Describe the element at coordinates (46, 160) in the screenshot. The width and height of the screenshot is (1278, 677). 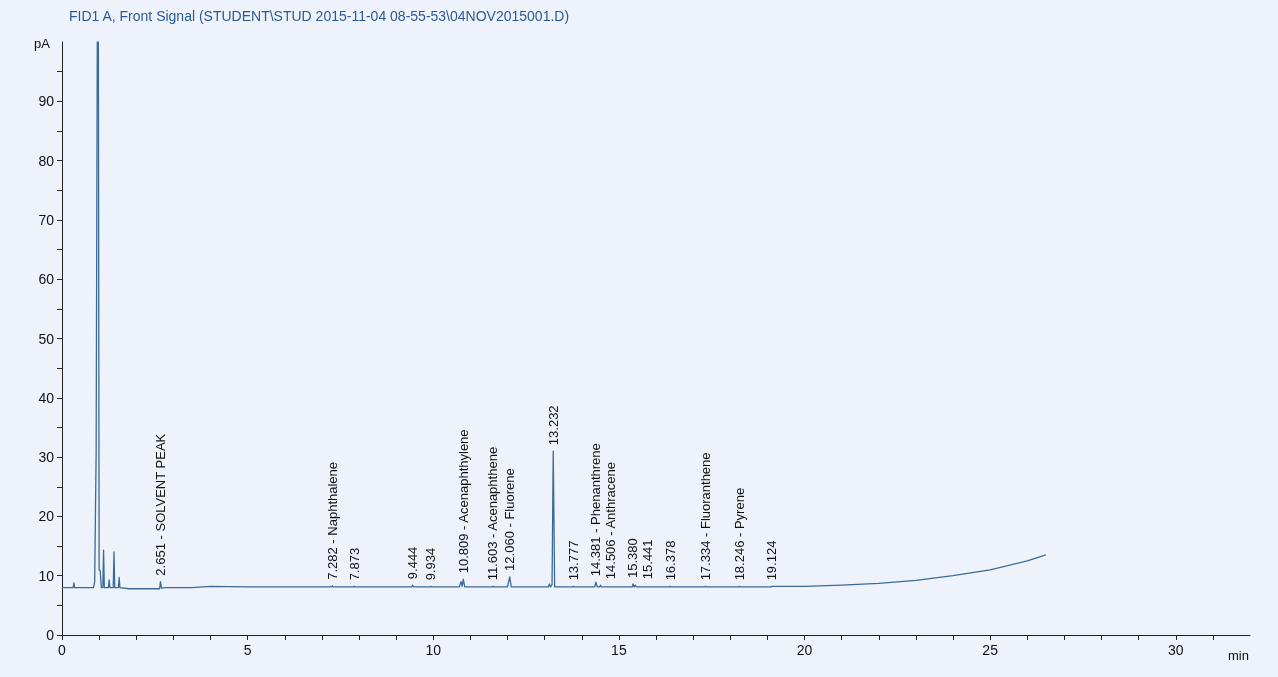
I see `y-tick-label: 80` at that location.